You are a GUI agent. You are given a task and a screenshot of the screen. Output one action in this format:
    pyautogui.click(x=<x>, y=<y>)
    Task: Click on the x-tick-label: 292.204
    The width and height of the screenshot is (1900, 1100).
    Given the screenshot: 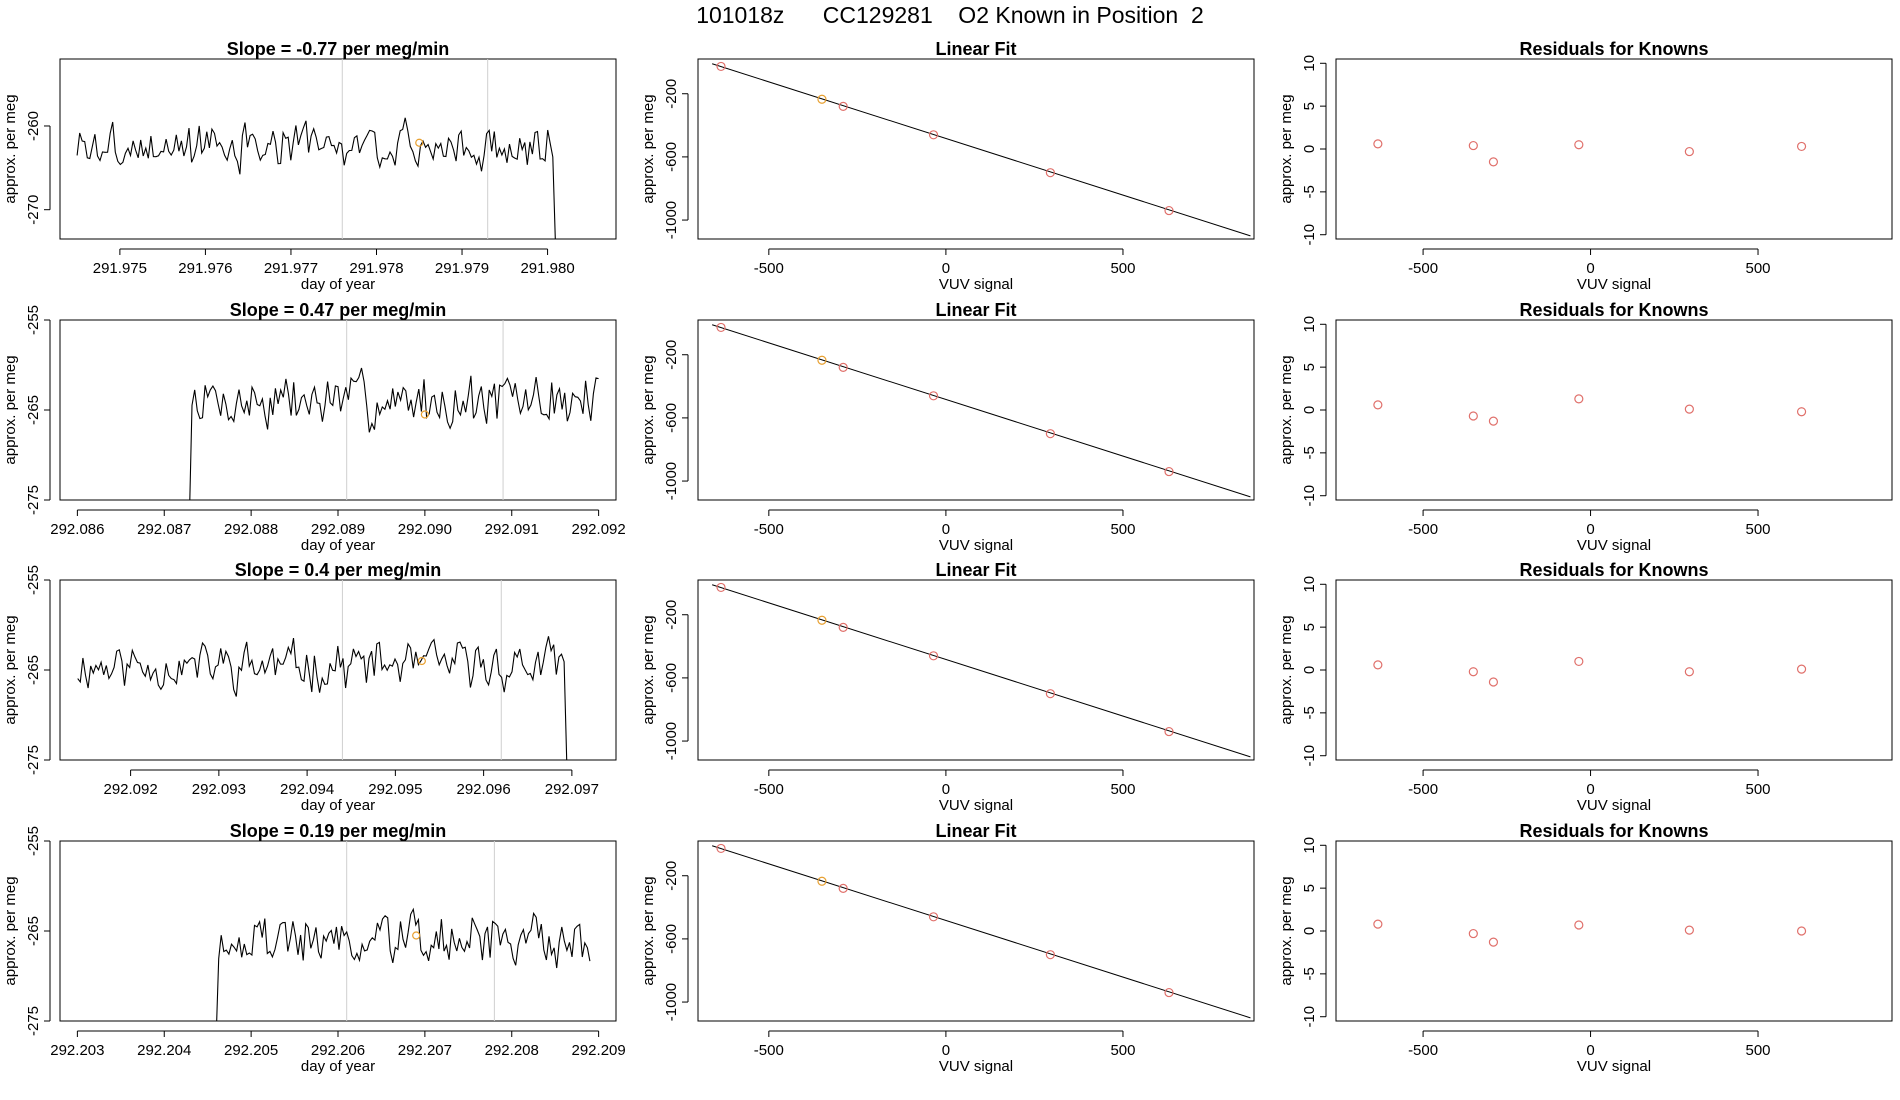 What is the action you would take?
    pyautogui.click(x=164, y=1050)
    